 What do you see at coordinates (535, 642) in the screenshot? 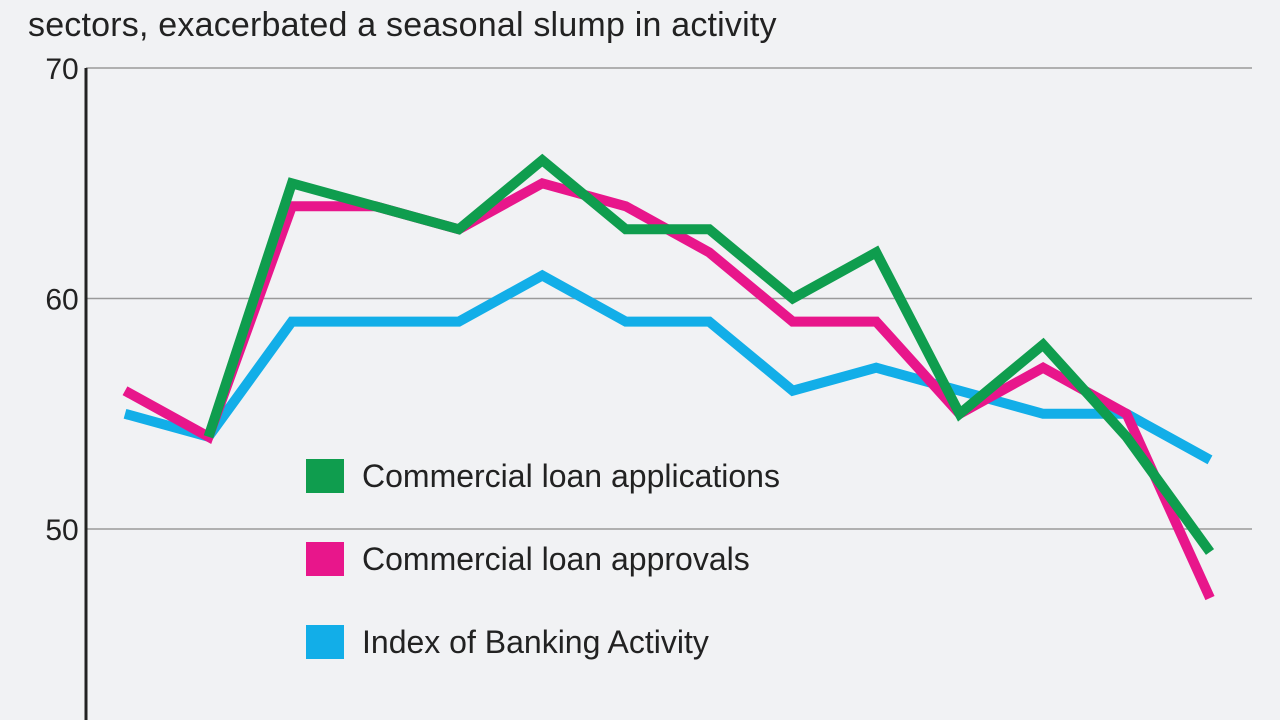
I see `legend-label: Index of Banking Activity` at bounding box center [535, 642].